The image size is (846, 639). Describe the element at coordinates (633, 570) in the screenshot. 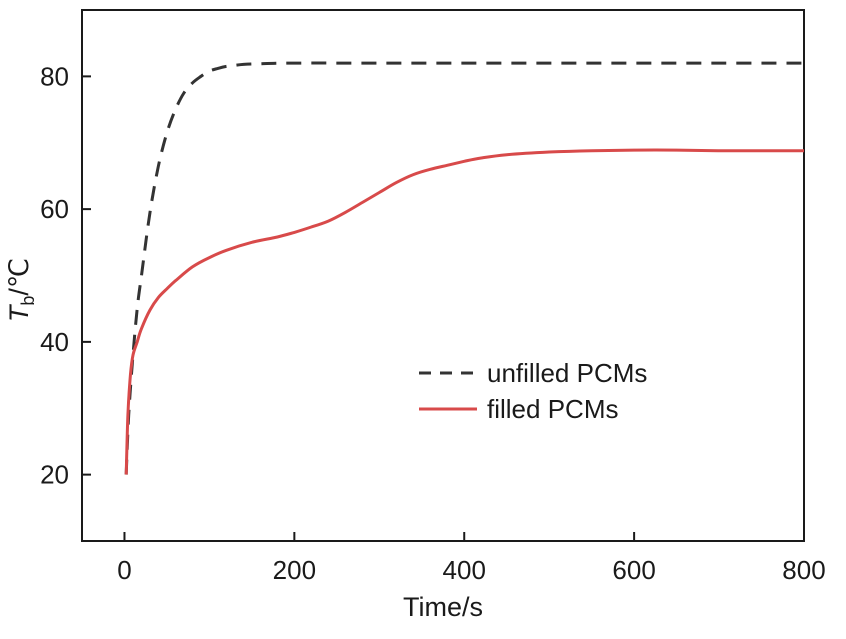

I see `x-tick-label: 600` at that location.